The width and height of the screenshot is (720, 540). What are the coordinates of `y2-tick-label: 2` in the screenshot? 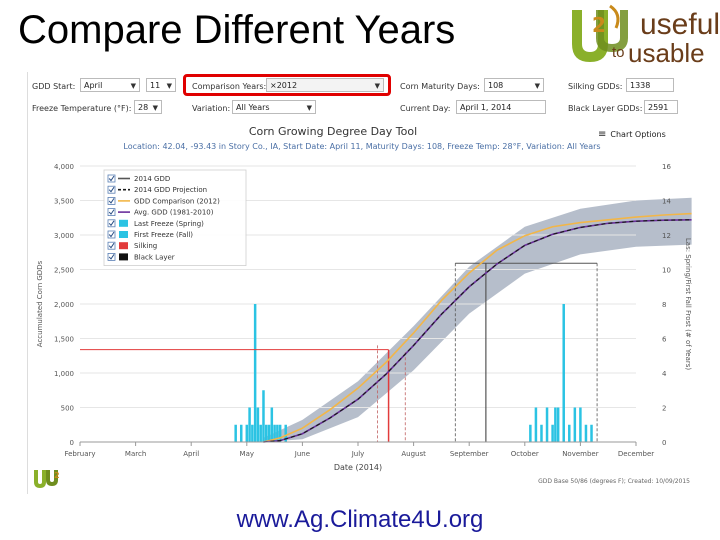 It's located at (664, 409).